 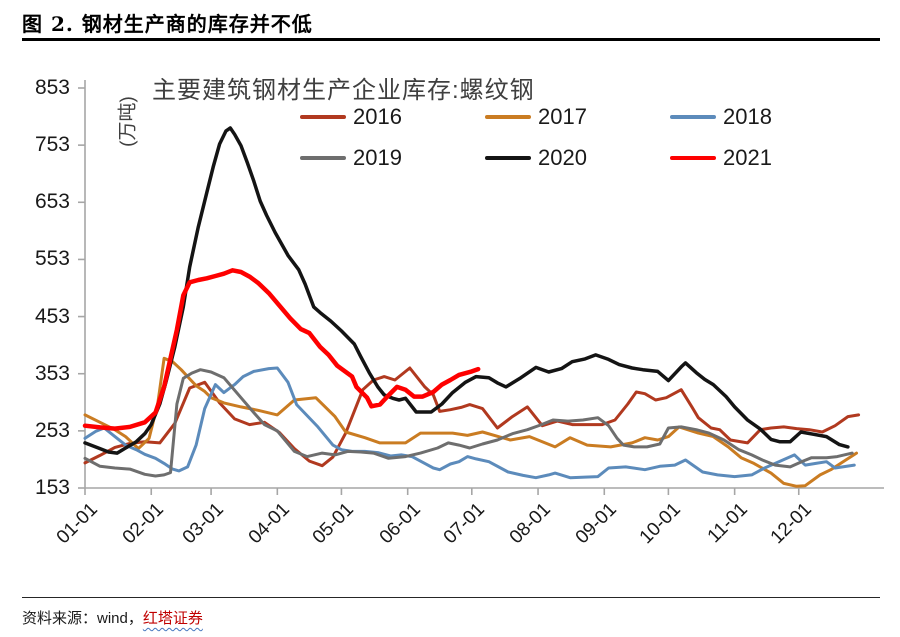 What do you see at coordinates (451, 39) in the screenshot?
I see `title-divider` at bounding box center [451, 39].